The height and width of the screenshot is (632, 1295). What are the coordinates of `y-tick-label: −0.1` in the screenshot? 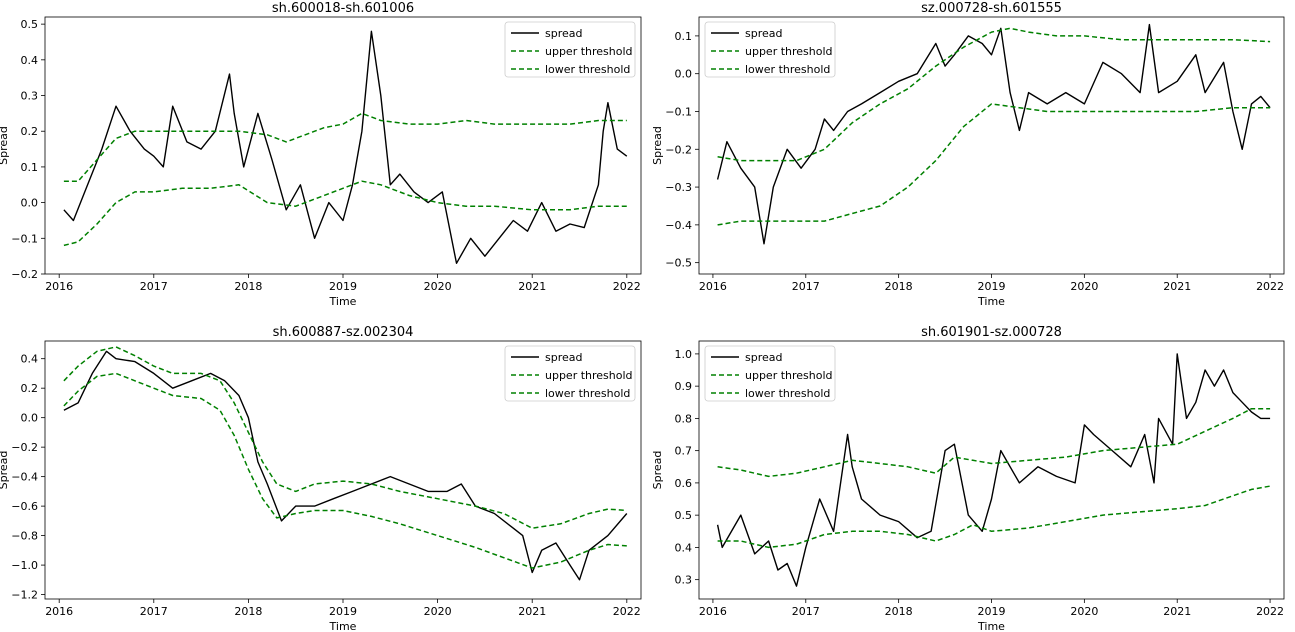 It's located at (24, 238).